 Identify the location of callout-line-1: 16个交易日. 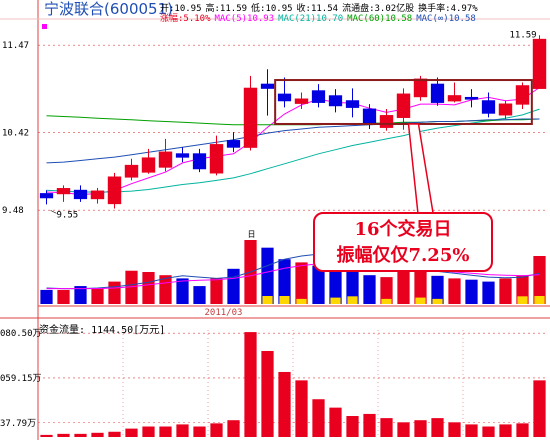
(403, 229).